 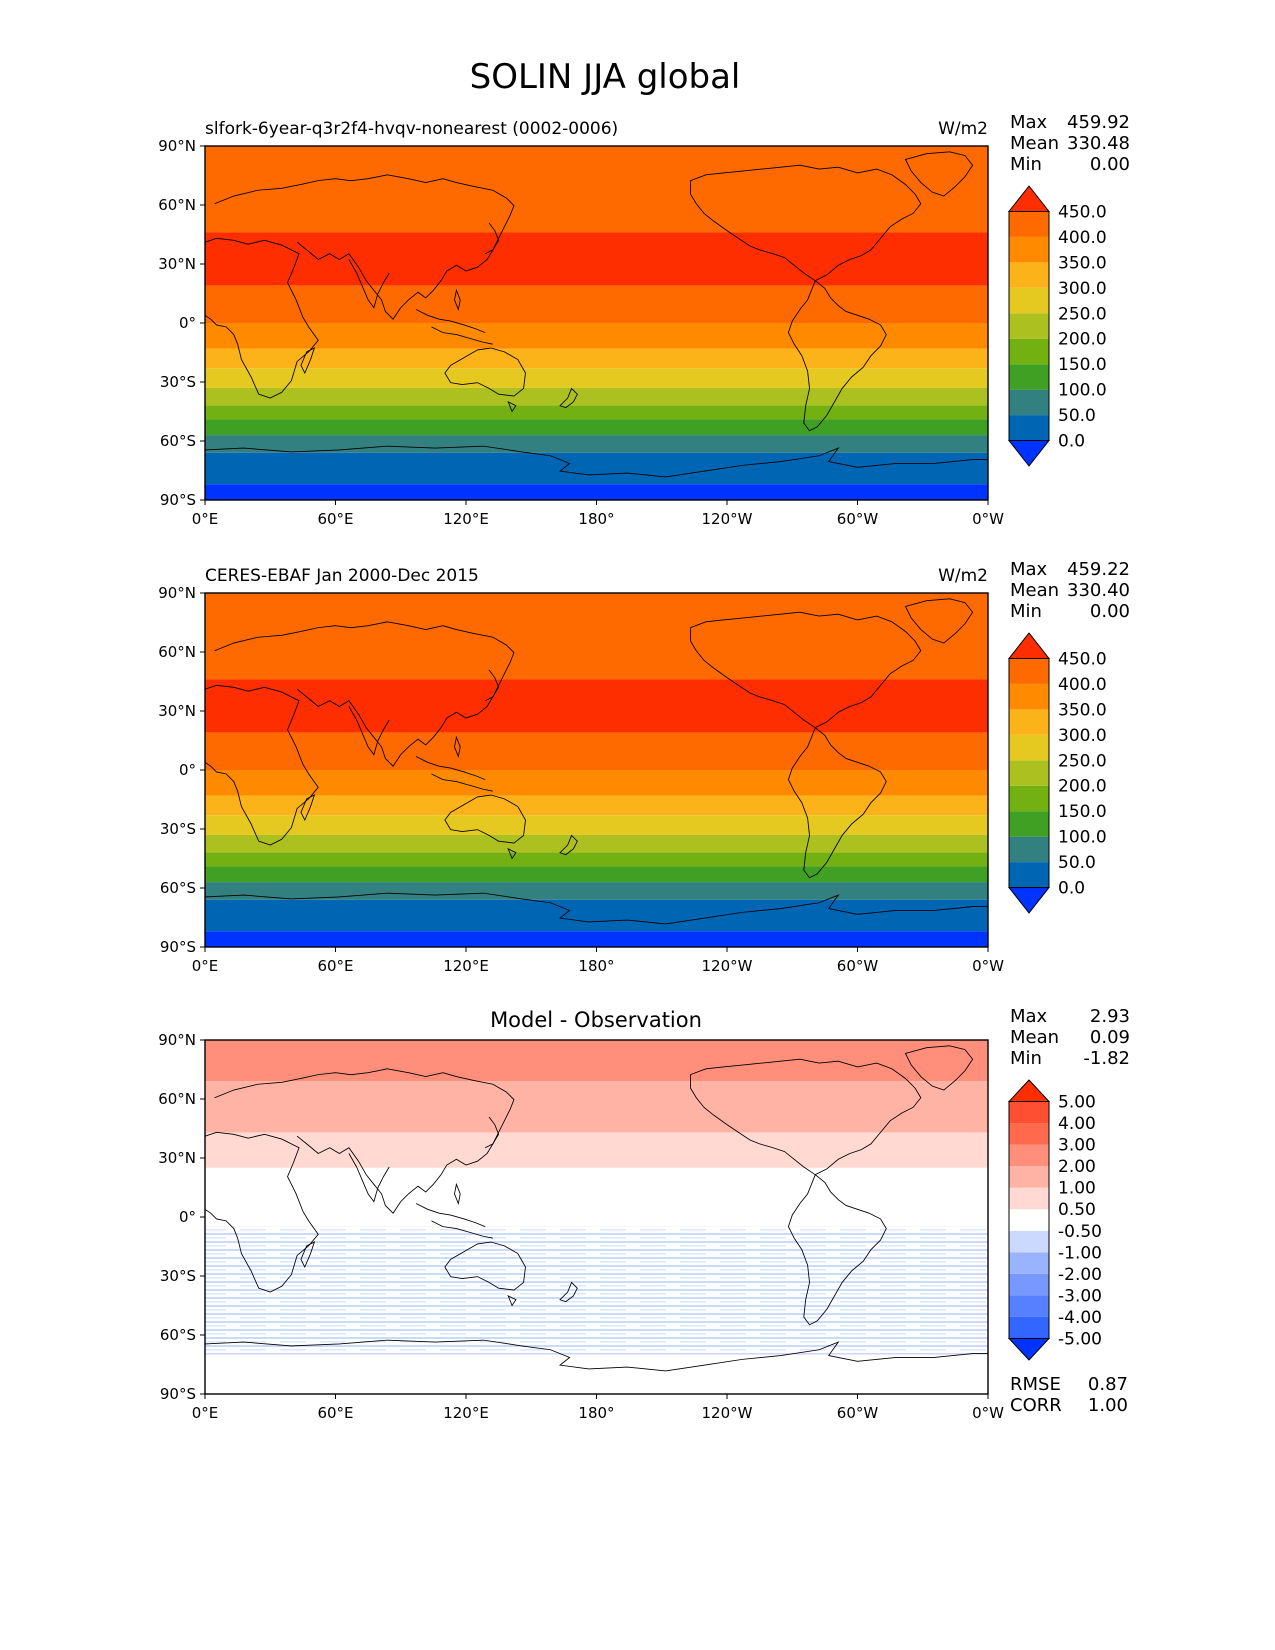 What do you see at coordinates (1080, 1232) in the screenshot?
I see `colorbar-label: -0.50` at bounding box center [1080, 1232].